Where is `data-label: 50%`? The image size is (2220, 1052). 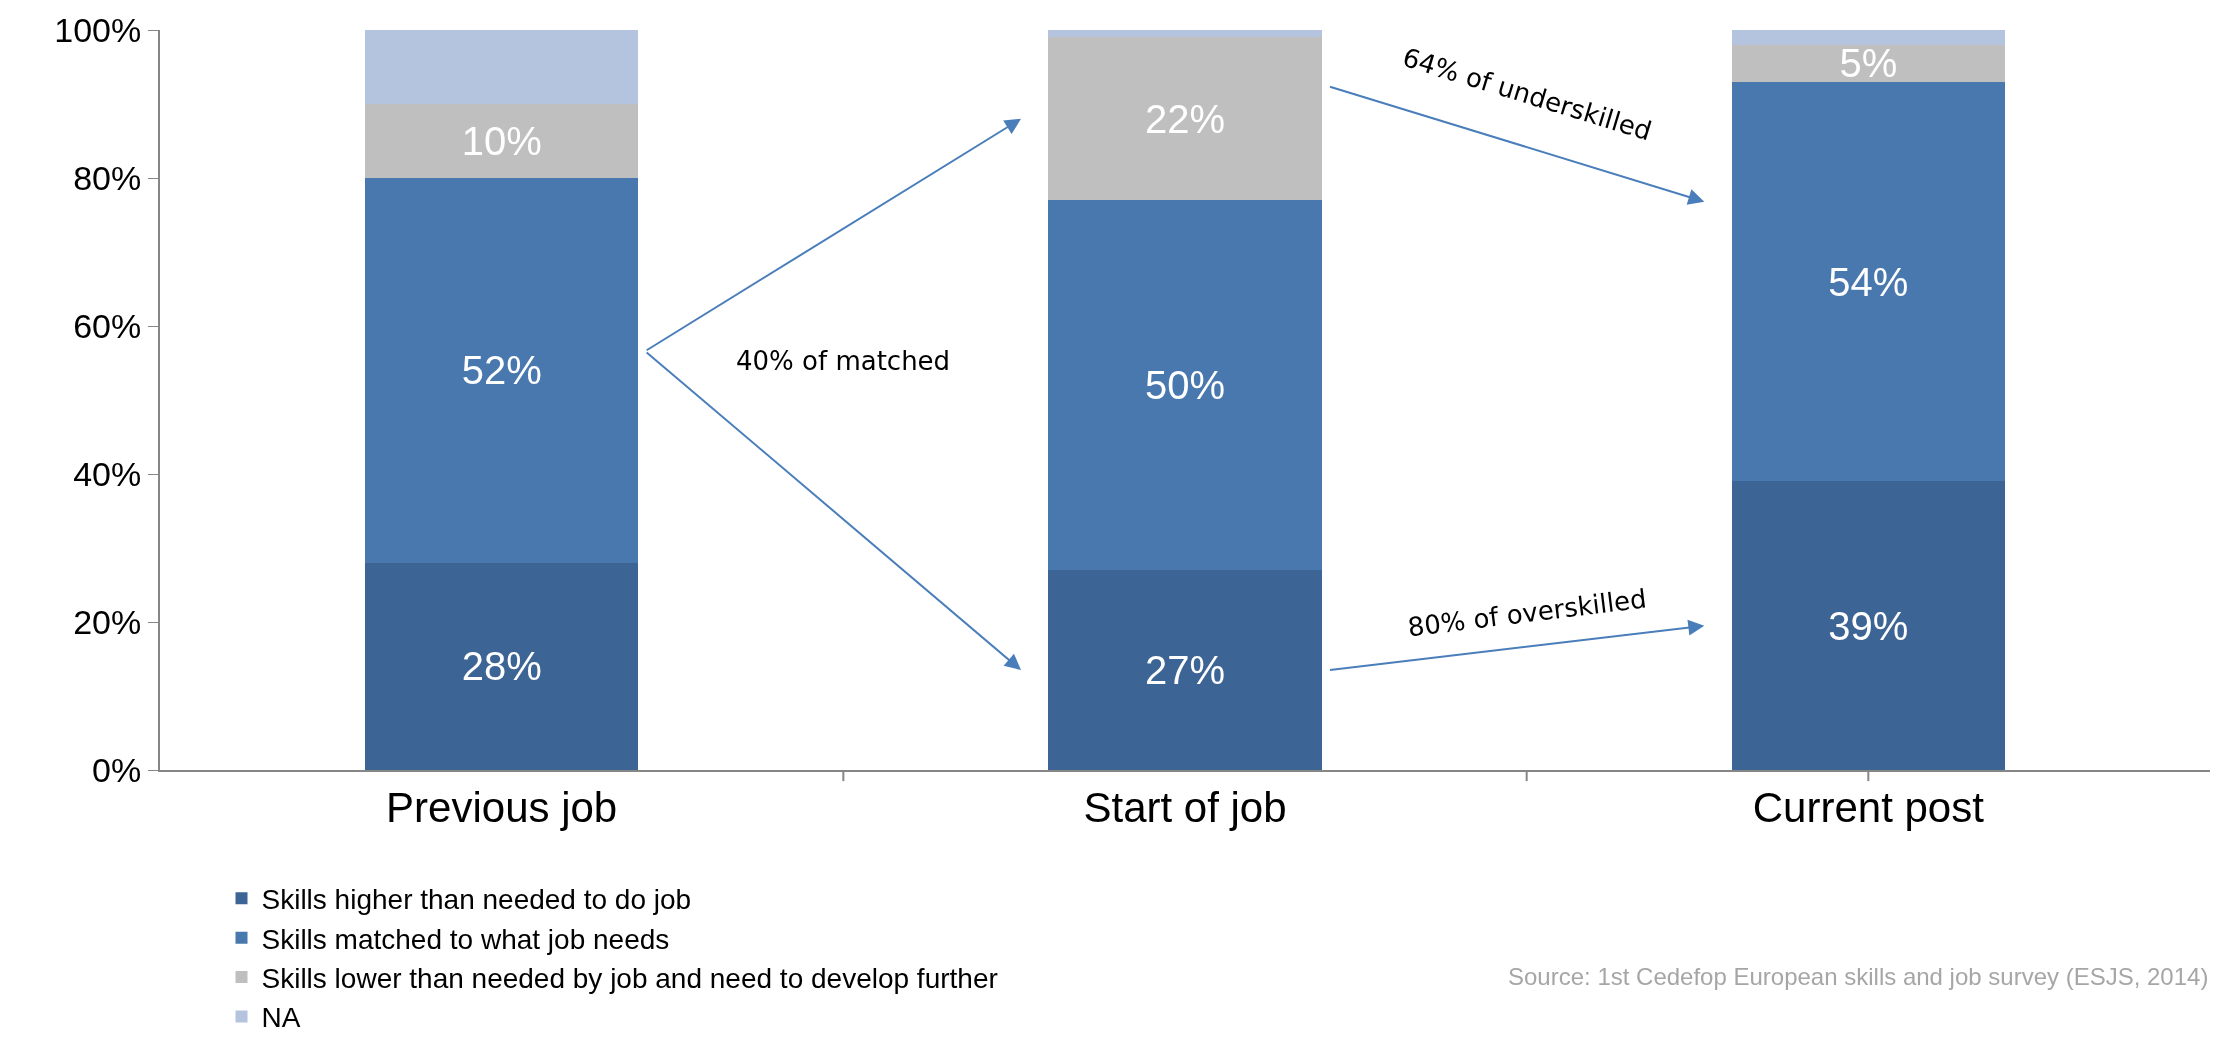
data-label: 50% is located at coordinates (1185, 385).